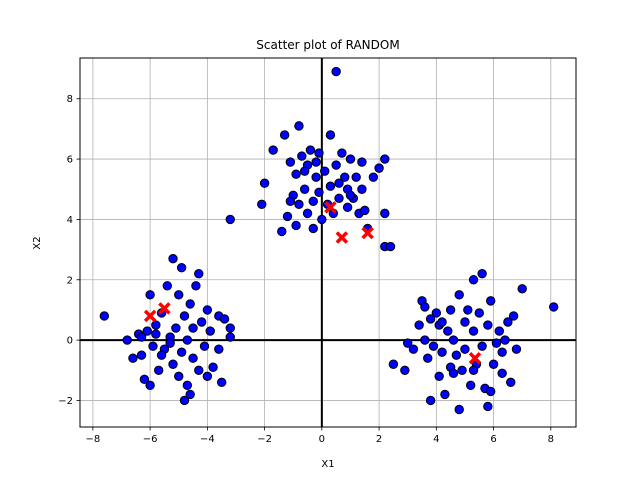 The height and width of the screenshot is (480, 640). I want to click on y-axis-ticks: −2 0 2 4 6 8, so click(69, 250).